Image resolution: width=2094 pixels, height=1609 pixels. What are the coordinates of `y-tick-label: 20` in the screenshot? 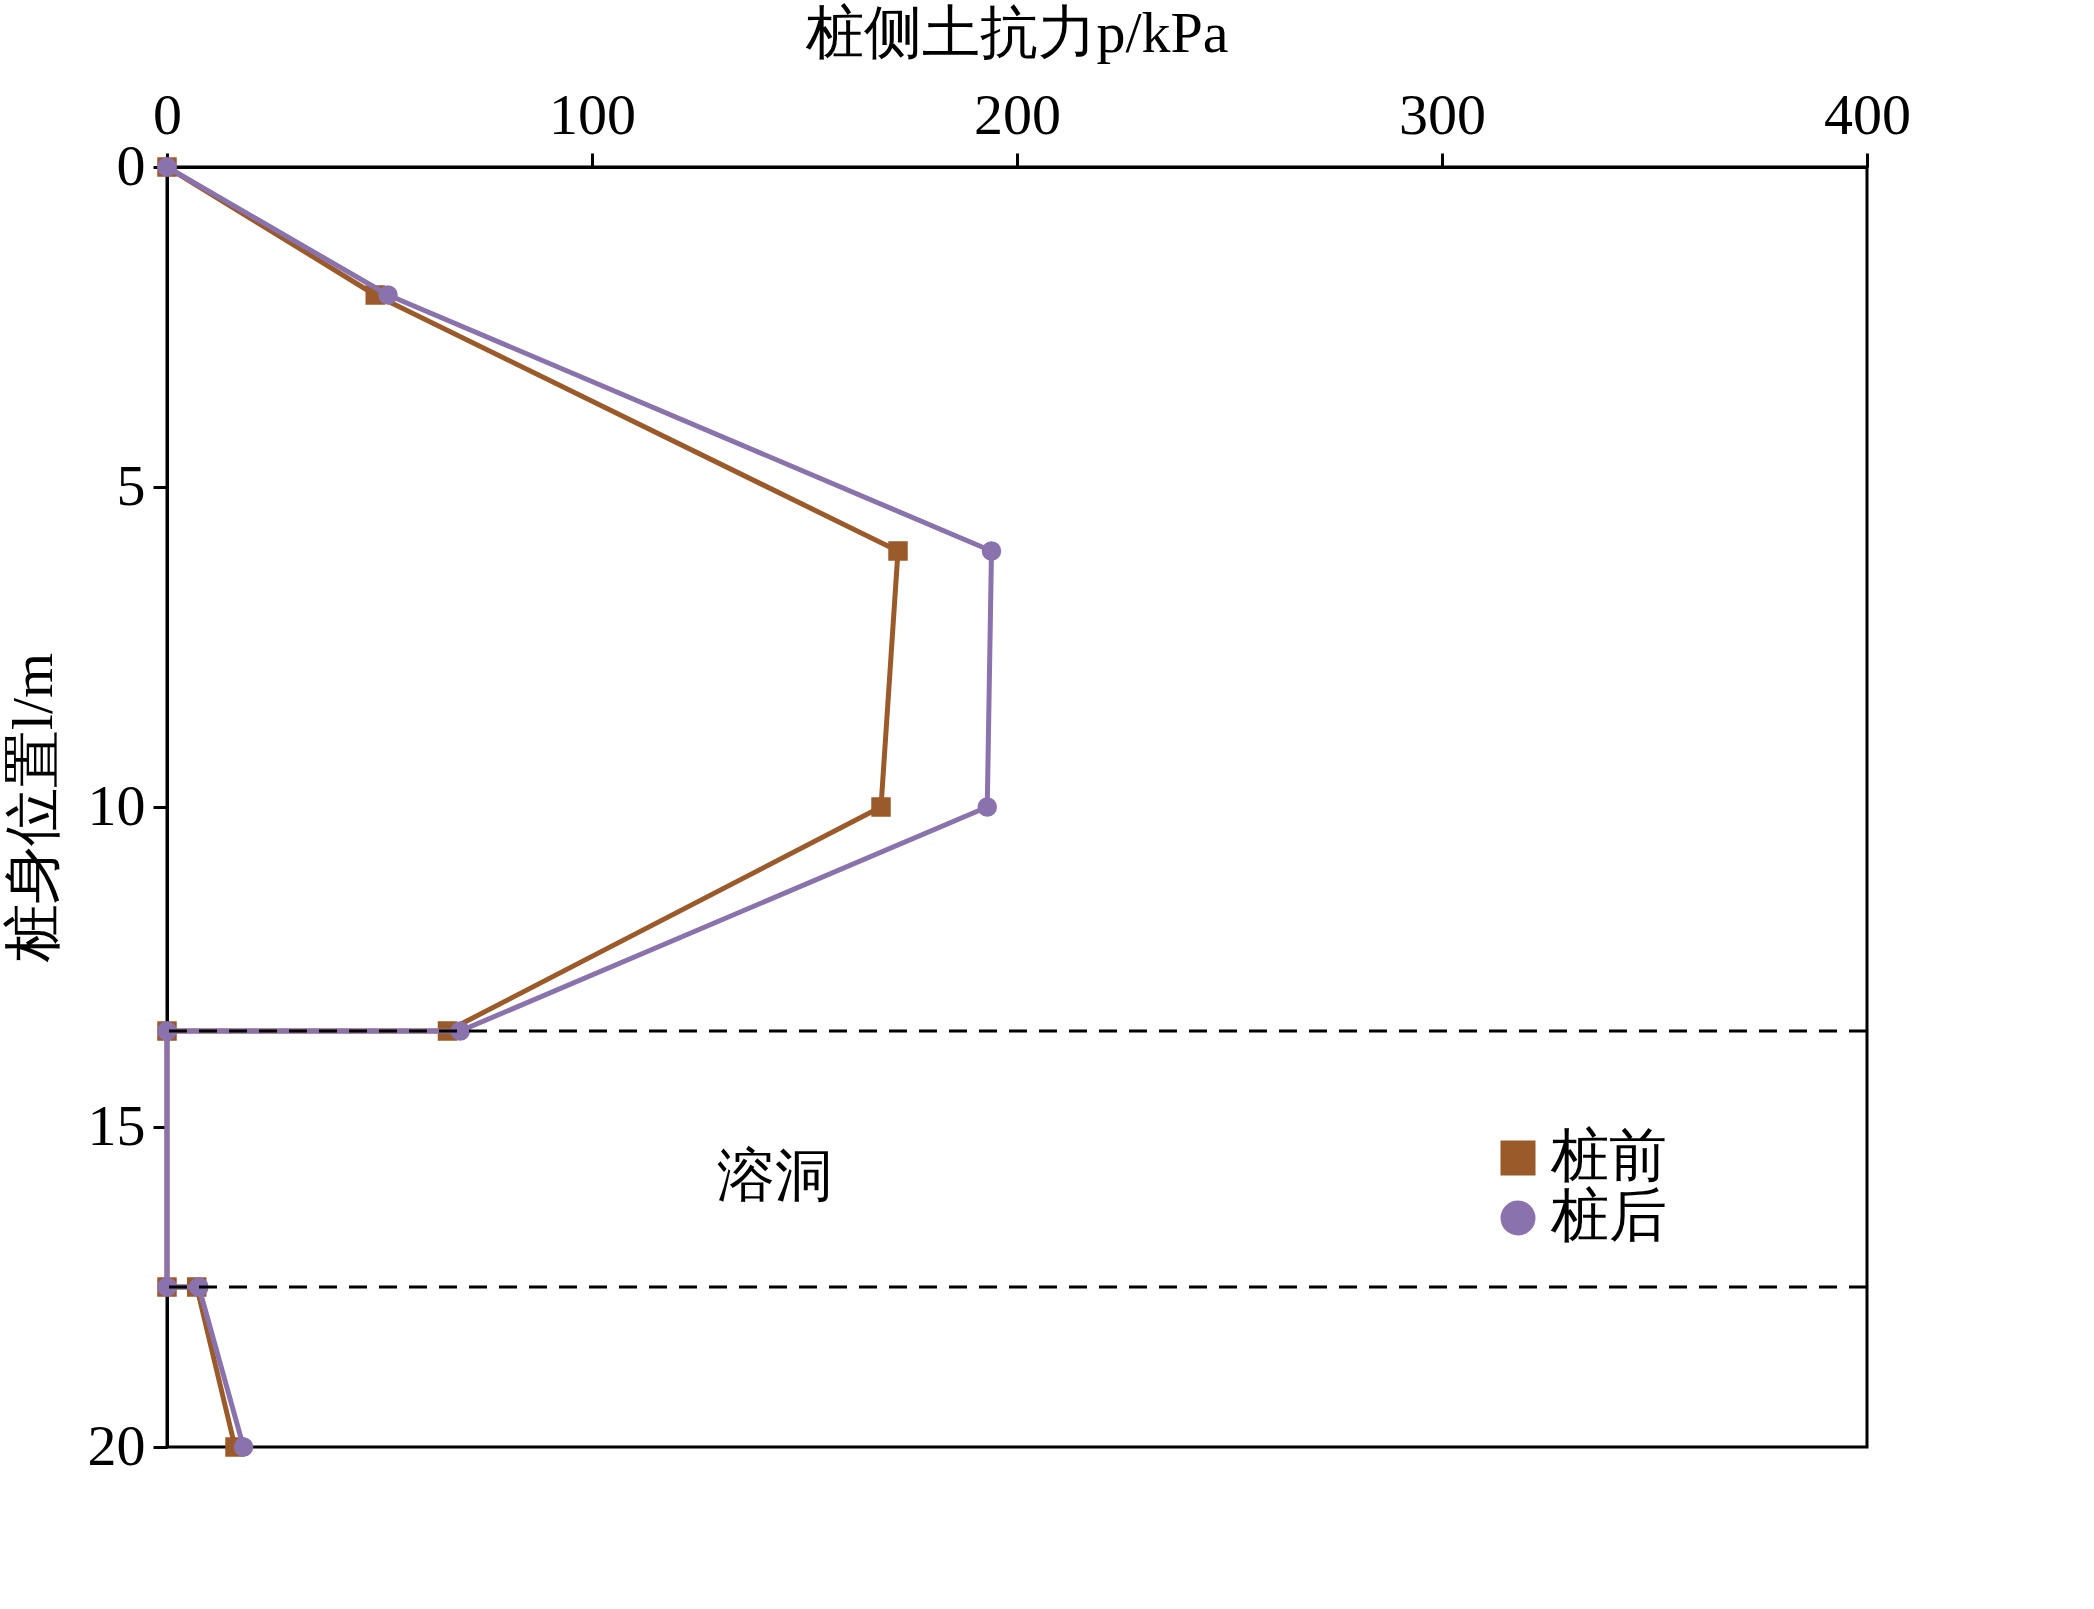 It's located at (116, 1445).